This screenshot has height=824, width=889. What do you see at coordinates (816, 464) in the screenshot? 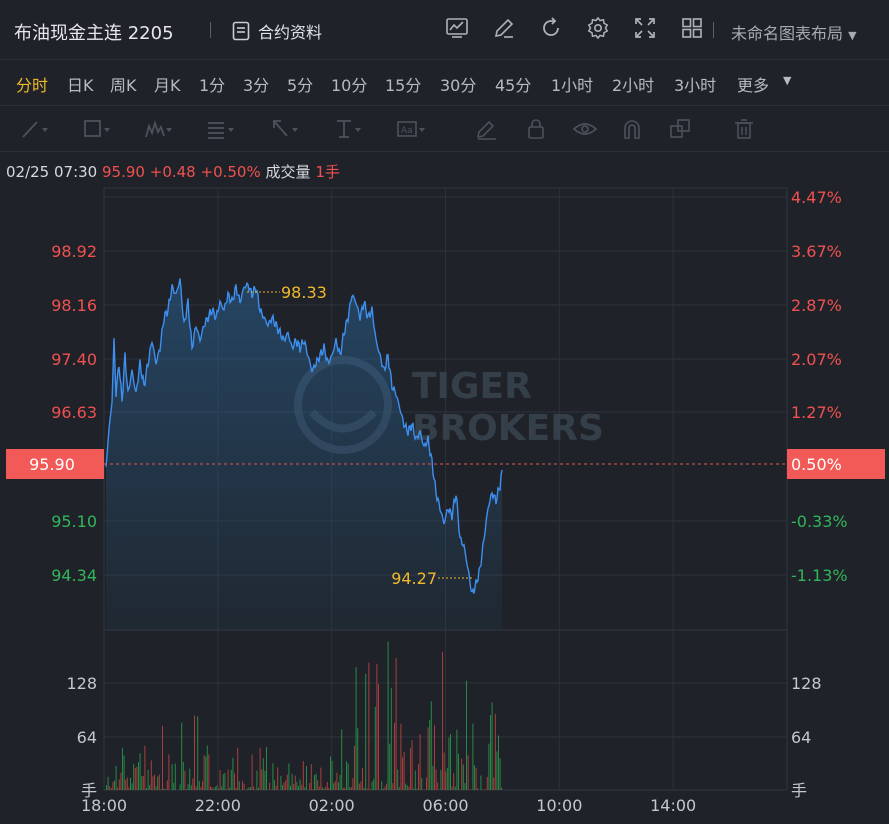
I see `current-price-label-right: 0.50%` at bounding box center [816, 464].